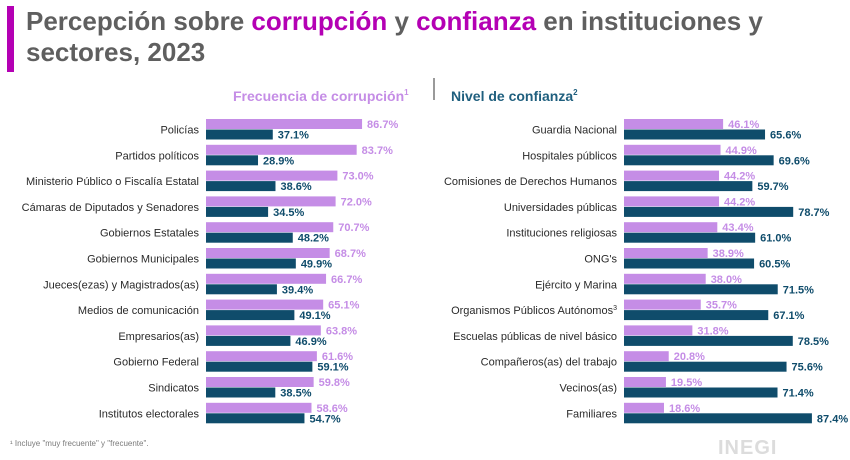  What do you see at coordinates (334, 383) in the screenshot?
I see `data-label: 59.8%` at bounding box center [334, 383].